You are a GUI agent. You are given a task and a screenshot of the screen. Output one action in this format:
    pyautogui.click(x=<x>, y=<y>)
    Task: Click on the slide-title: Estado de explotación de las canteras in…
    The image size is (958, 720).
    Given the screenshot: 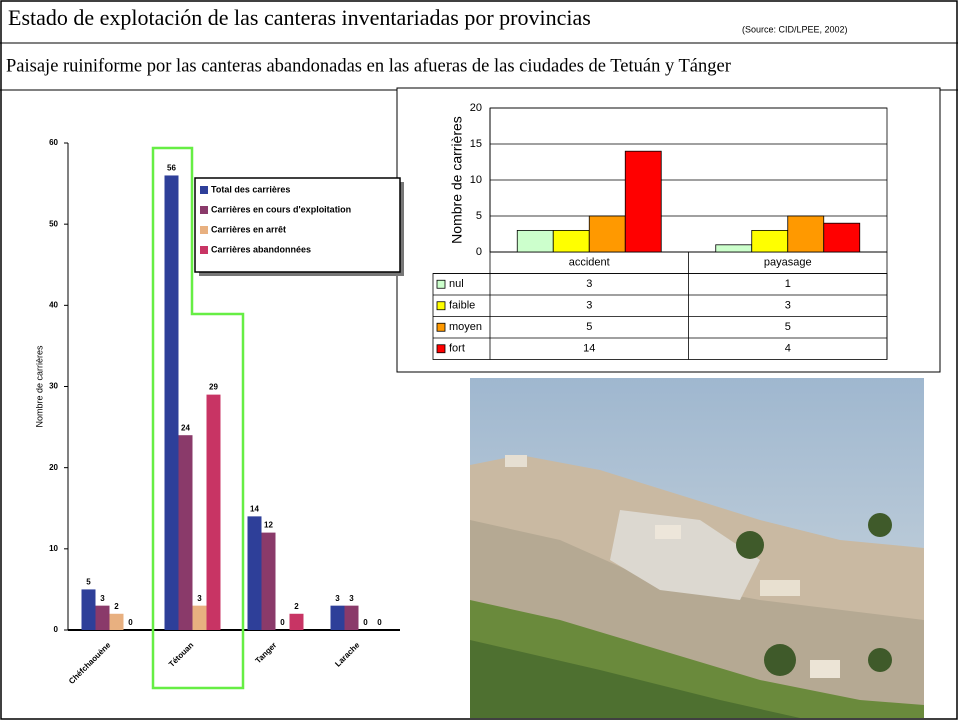 What is the action you would take?
    pyautogui.click(x=299, y=17)
    